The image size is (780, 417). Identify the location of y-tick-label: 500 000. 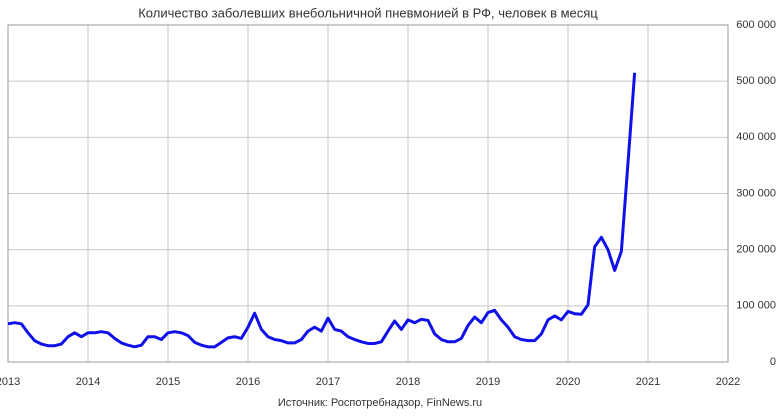
(756, 81).